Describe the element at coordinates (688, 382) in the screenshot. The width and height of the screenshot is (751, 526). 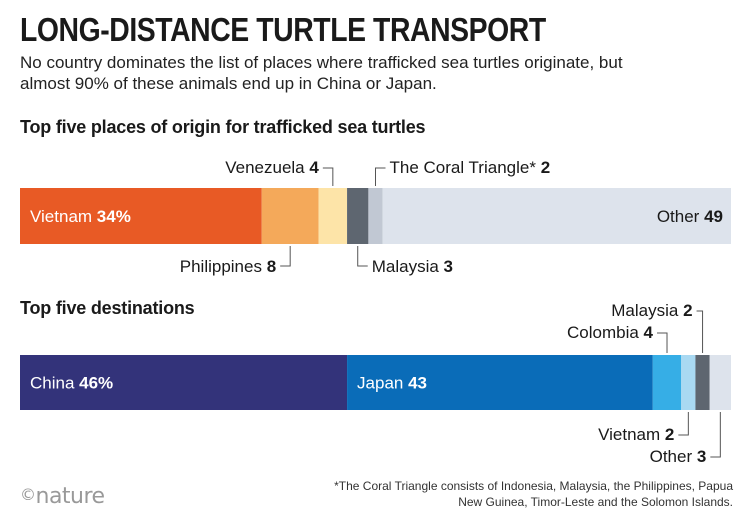
I see `destination-bar-vietnam` at that location.